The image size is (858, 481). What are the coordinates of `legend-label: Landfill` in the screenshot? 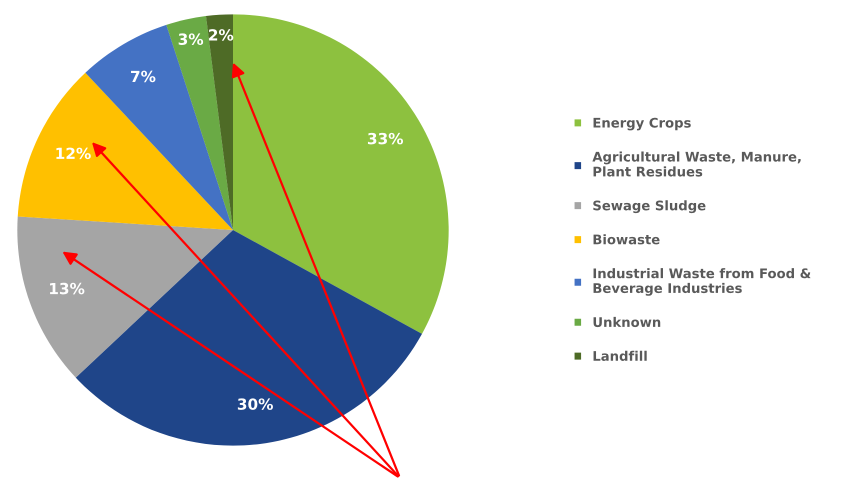 It's located at (620, 355).